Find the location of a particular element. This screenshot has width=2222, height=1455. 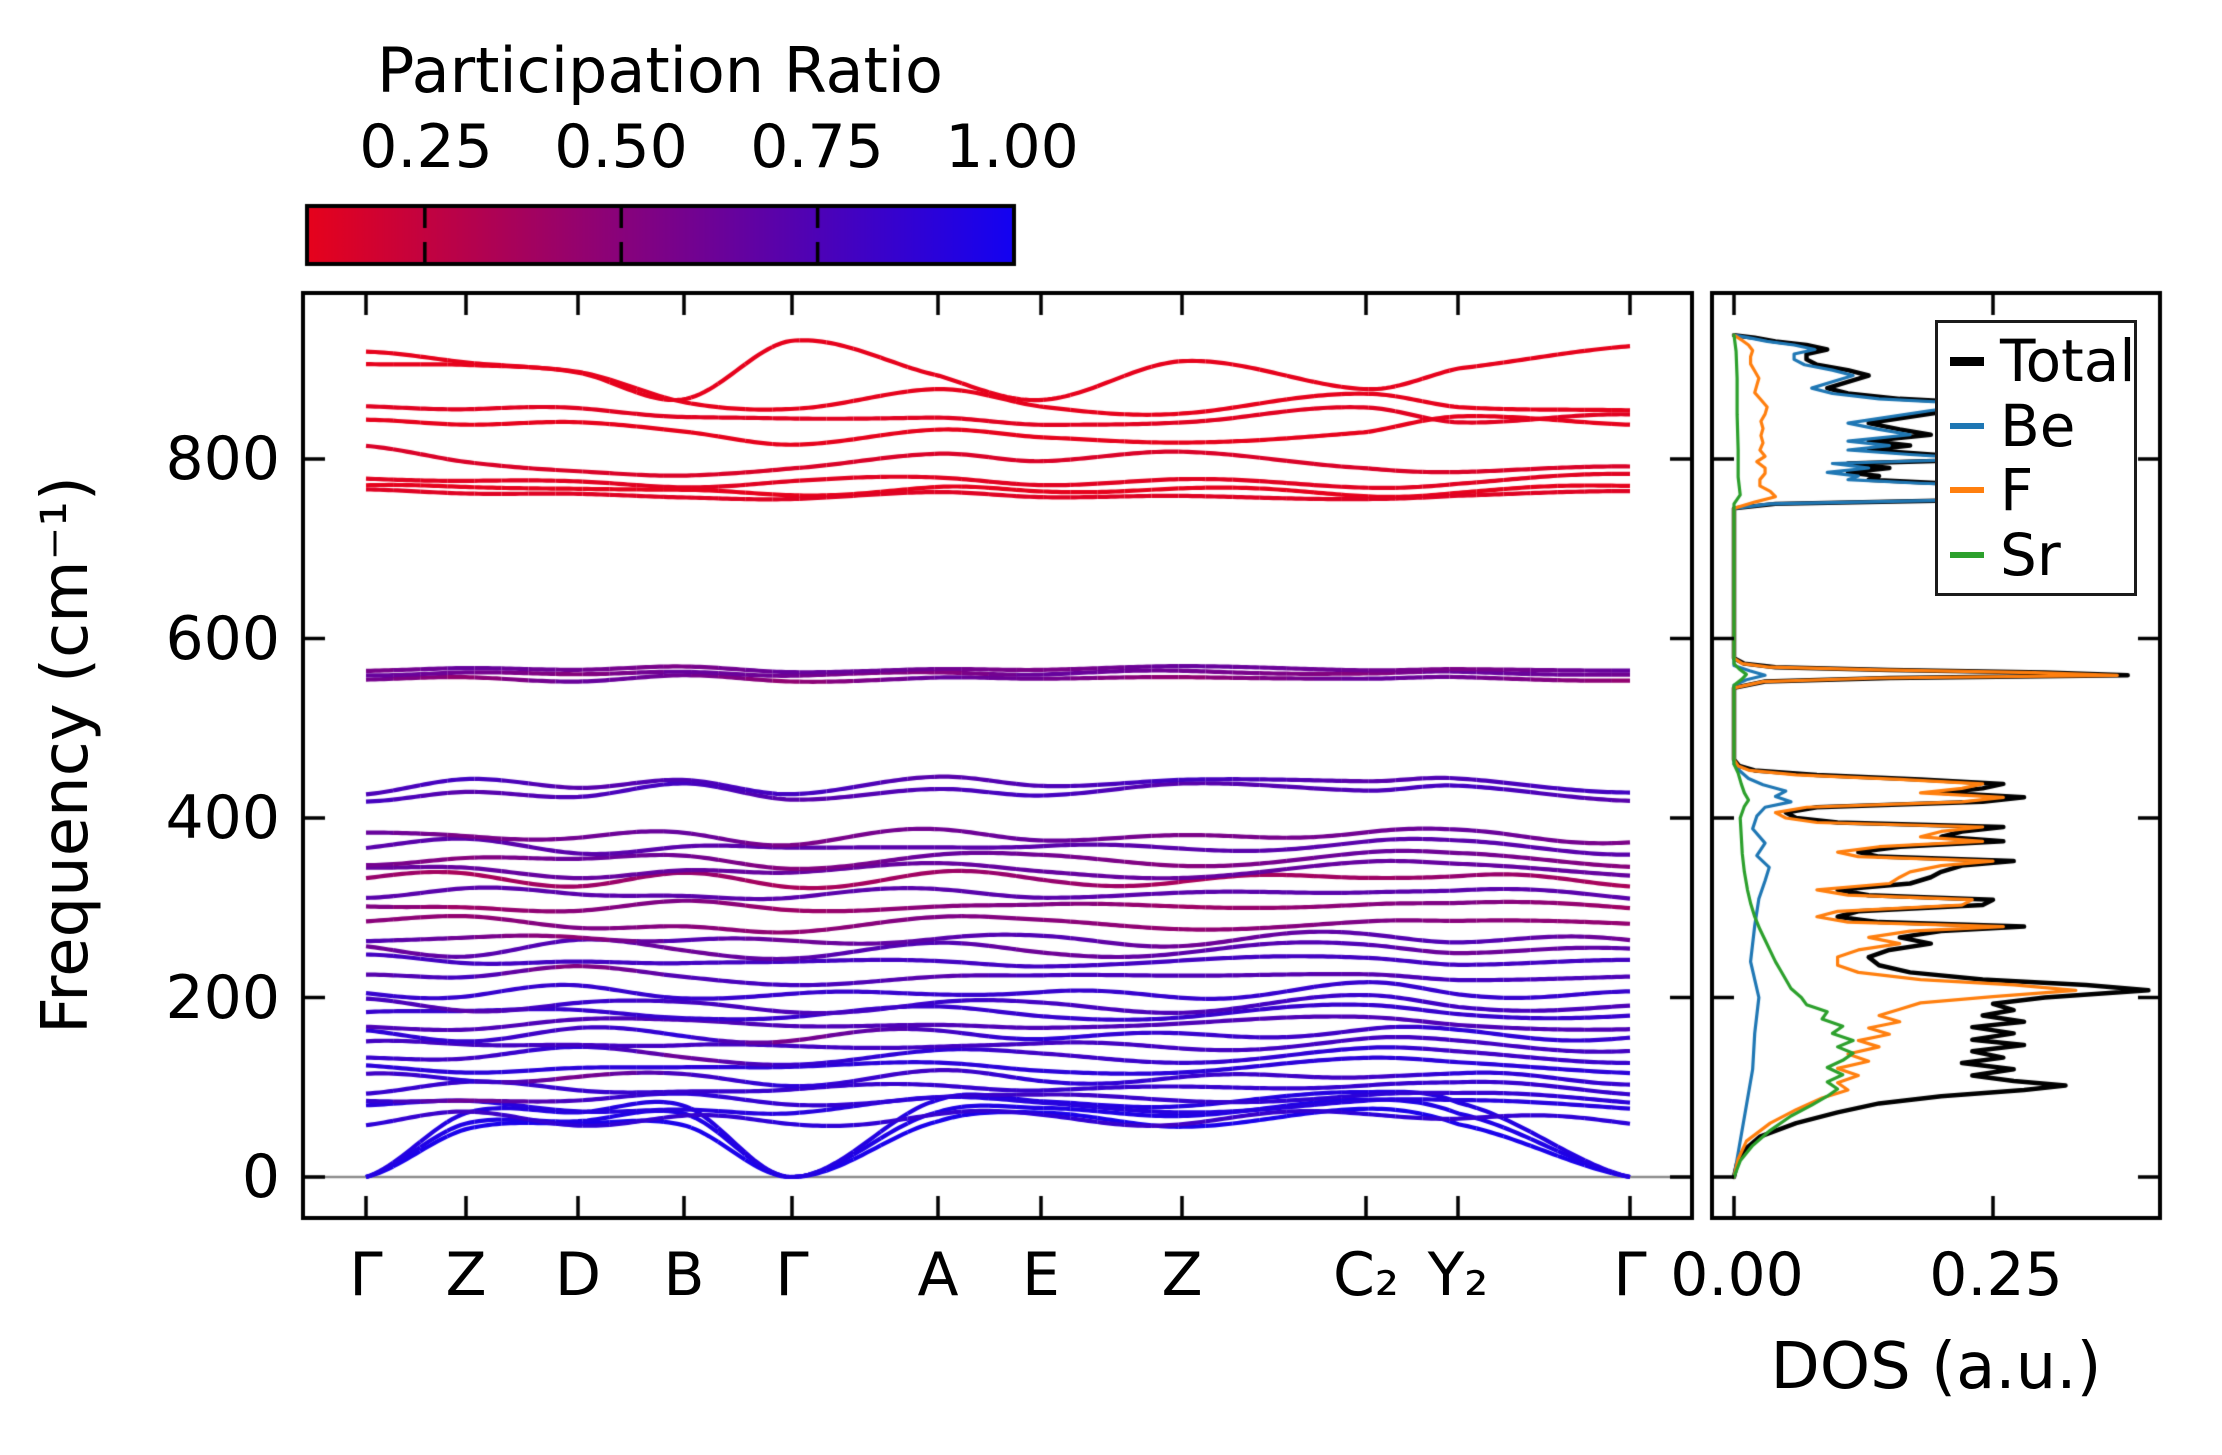

legend-item-f: F is located at coordinates (2042, 490).